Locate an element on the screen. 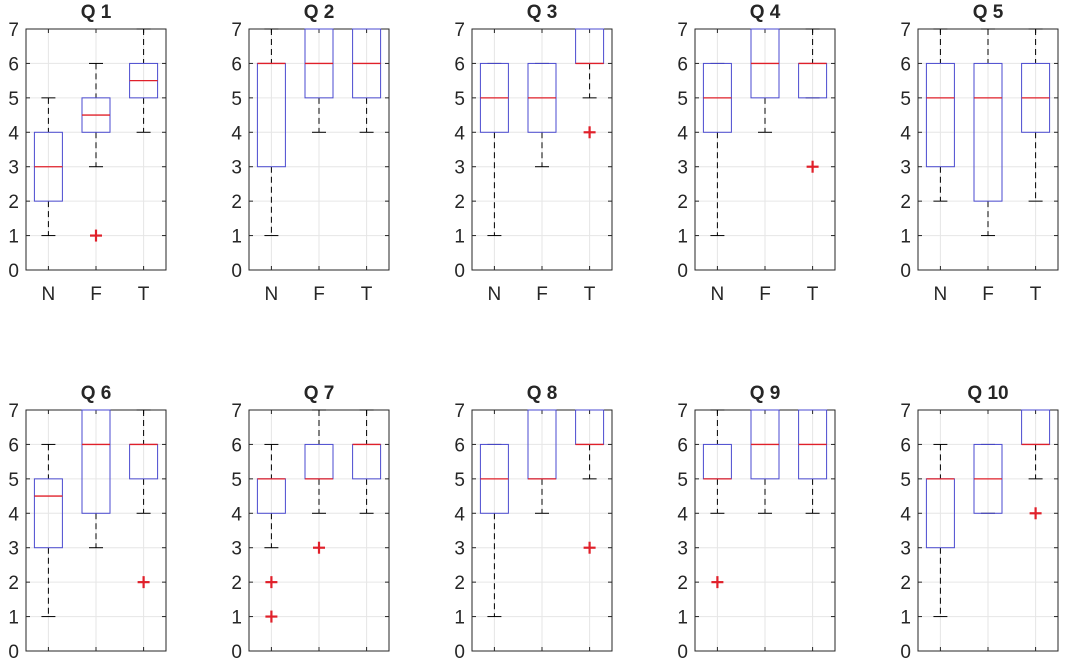 This screenshot has height=666, width=1084. panel-title: Q 4 is located at coordinates (765, 12).